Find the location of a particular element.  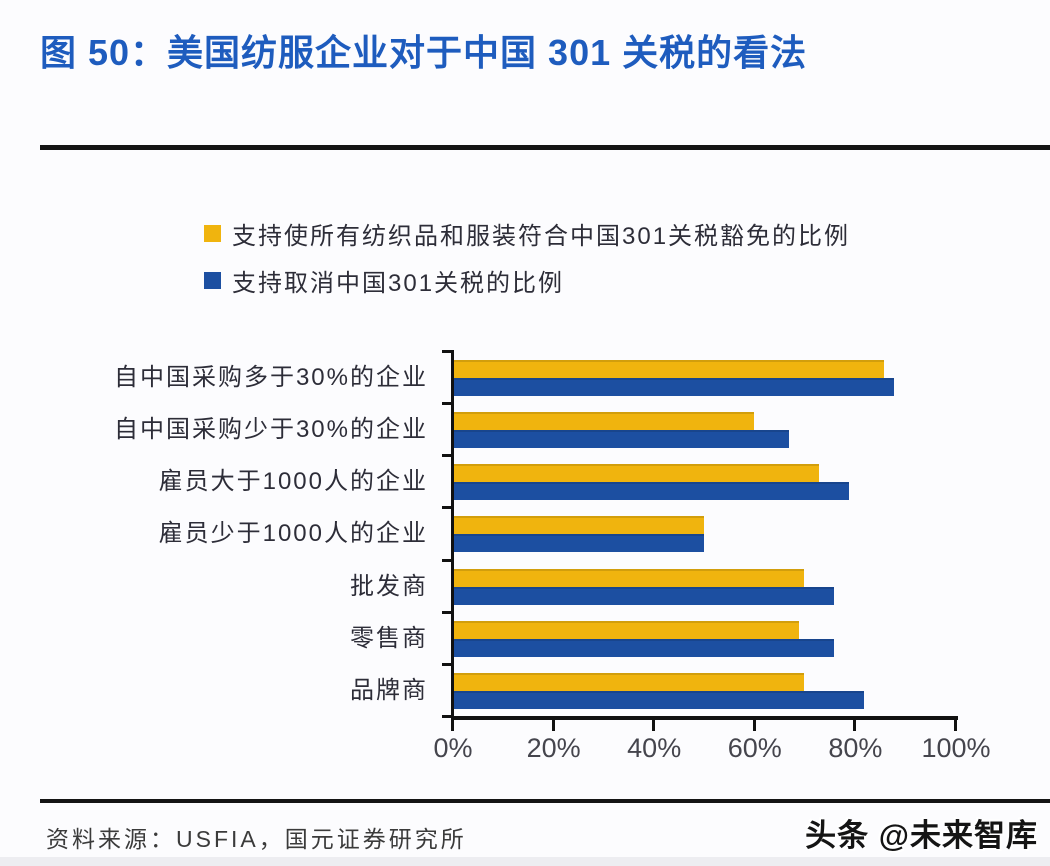

page-bottom-edge is located at coordinates (525, 861).